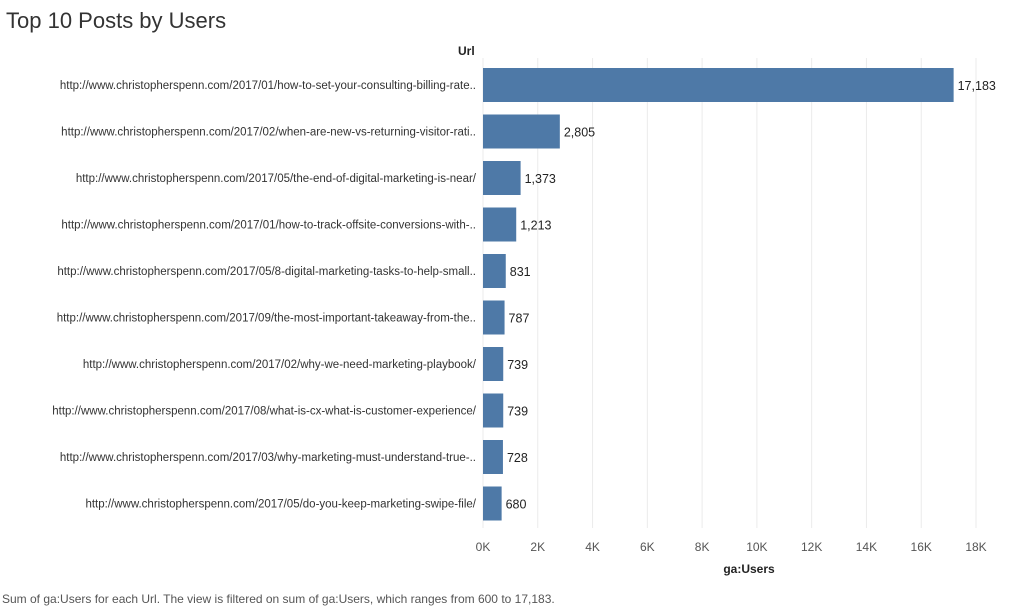 This screenshot has width=1024, height=608. I want to click on x-tick-label: 4K, so click(592, 547).